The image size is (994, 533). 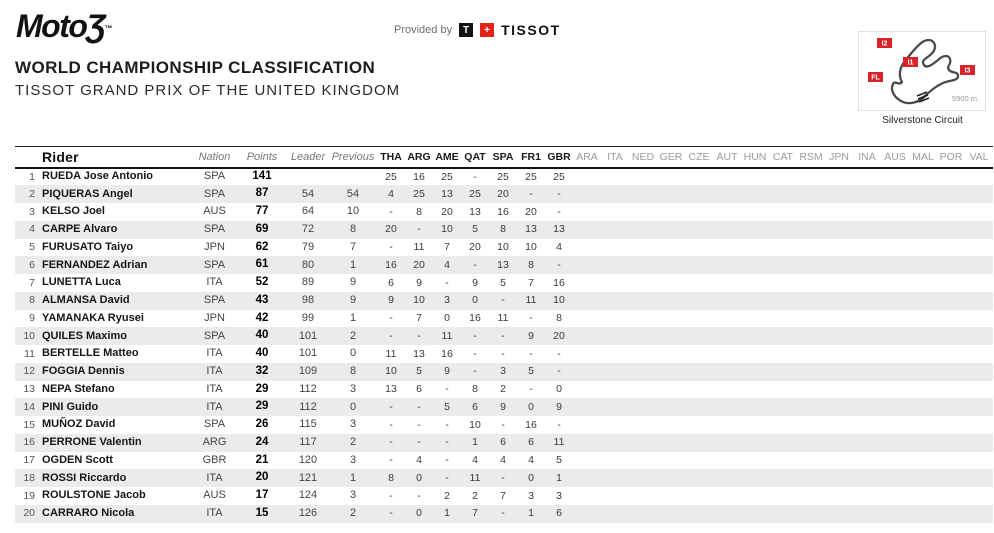 What do you see at coordinates (475, 424) in the screenshot?
I see `race-result-cell: 10` at bounding box center [475, 424].